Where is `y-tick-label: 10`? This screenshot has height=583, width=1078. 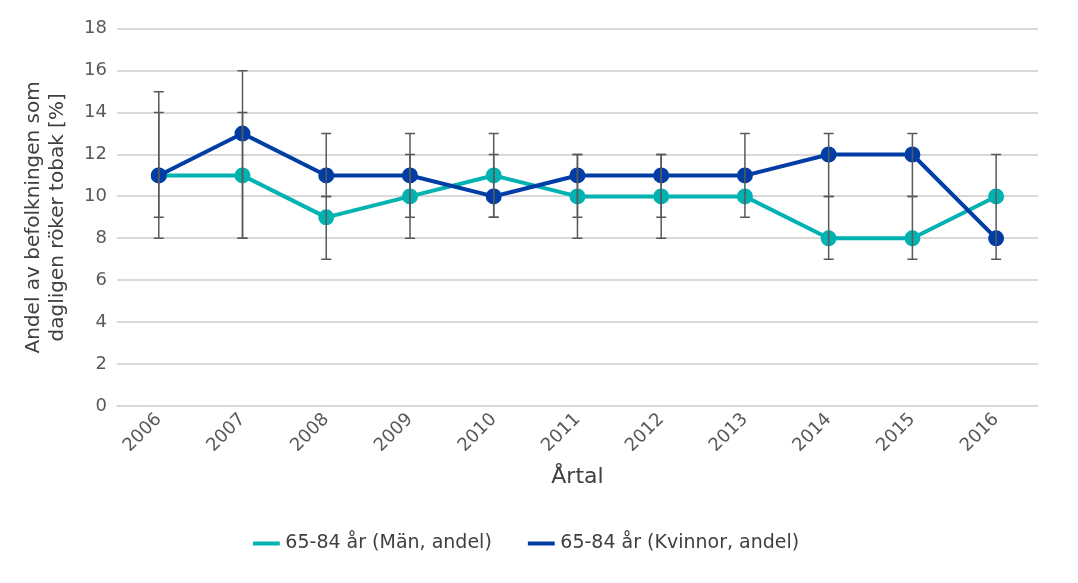
y-tick-label: 10 is located at coordinates (95, 195).